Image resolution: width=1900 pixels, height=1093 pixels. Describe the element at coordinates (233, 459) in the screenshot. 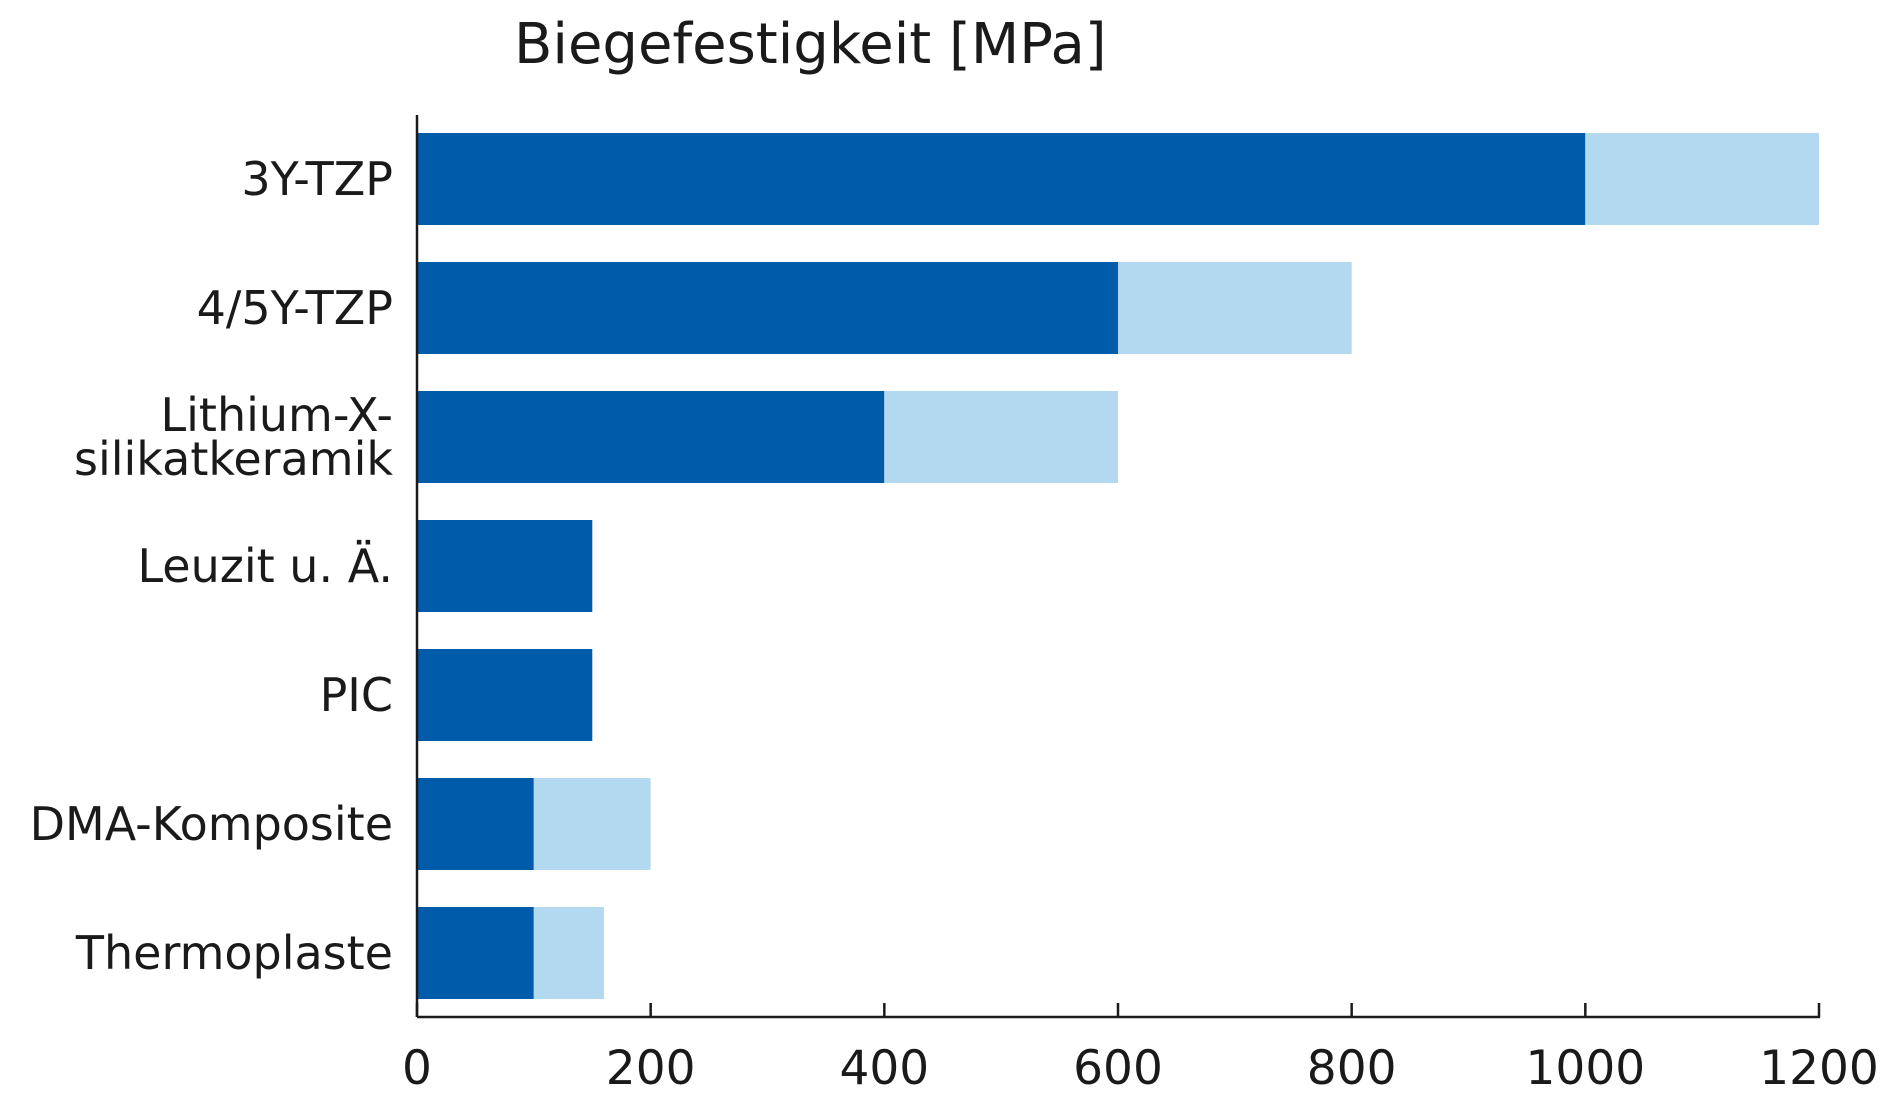

I see `category-label: silikatkeramik` at that location.